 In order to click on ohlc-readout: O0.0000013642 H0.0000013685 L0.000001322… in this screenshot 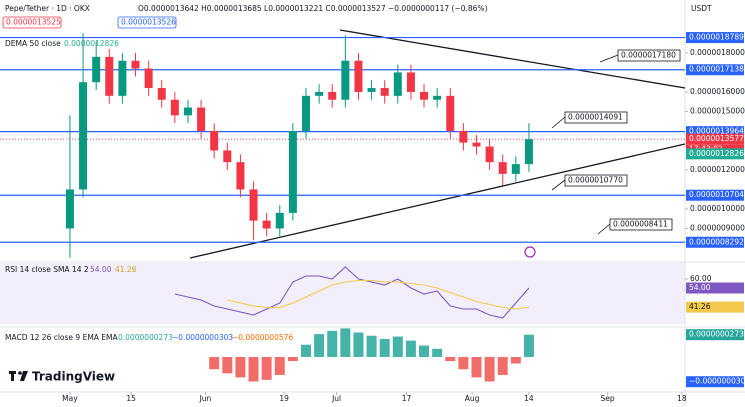, I will do `click(313, 8)`.